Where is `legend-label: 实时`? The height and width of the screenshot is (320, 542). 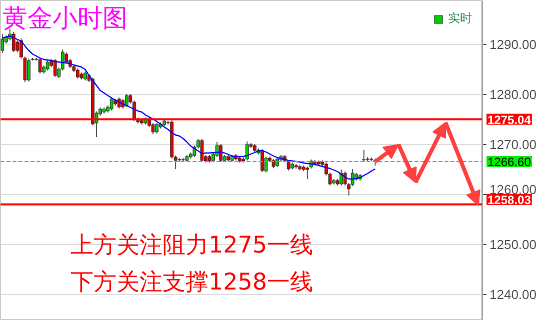
legend-label: 实时 is located at coordinates (460, 18).